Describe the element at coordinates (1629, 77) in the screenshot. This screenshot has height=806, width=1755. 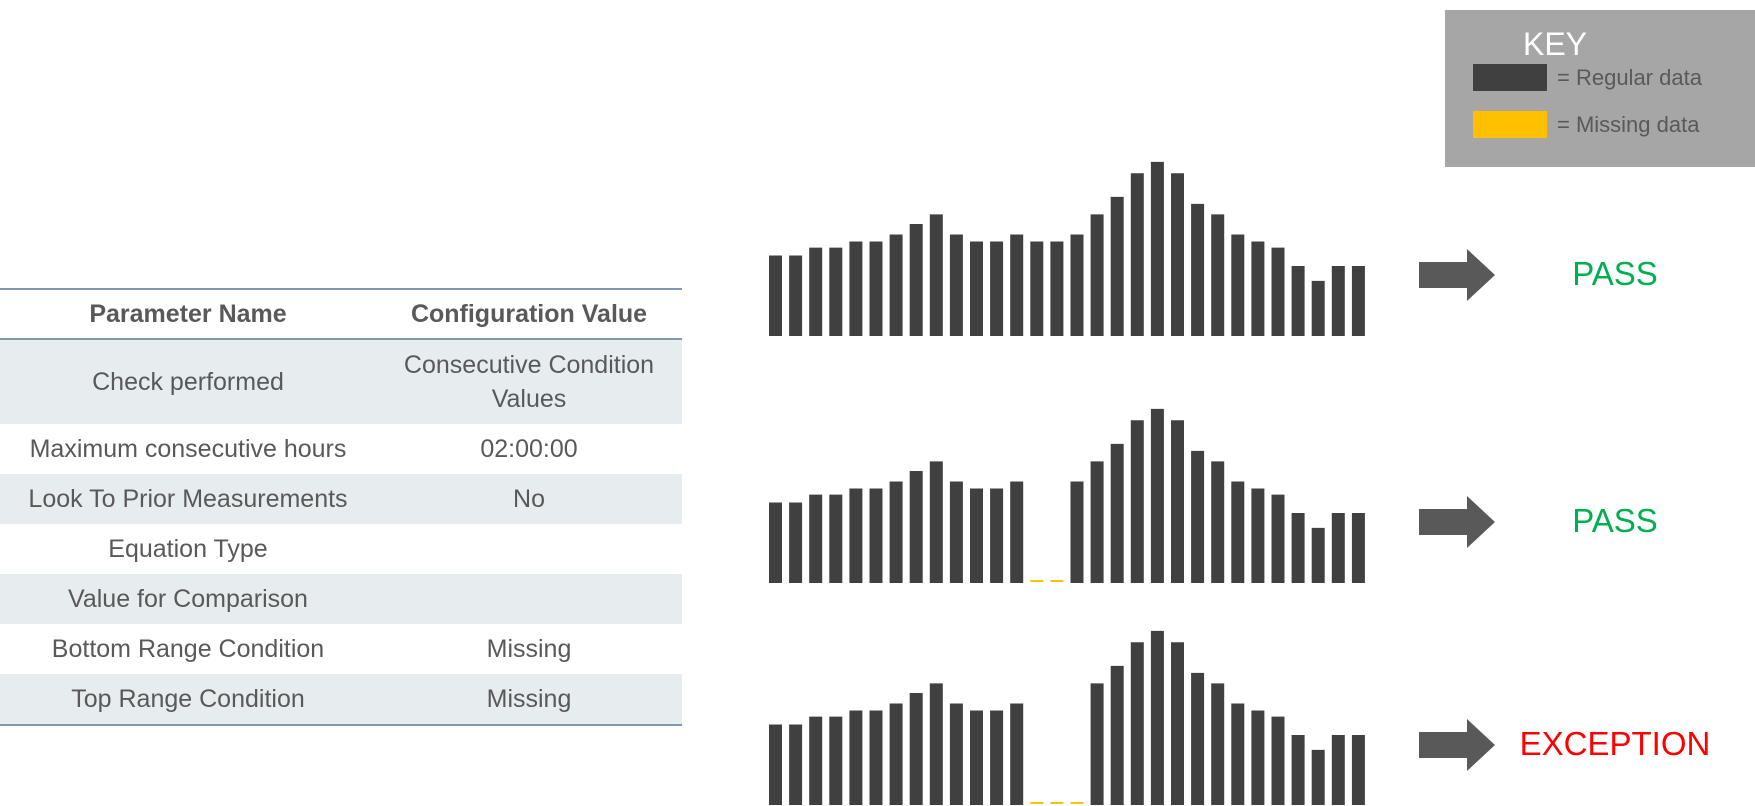
I see `key-label-regular: = Regular data` at that location.